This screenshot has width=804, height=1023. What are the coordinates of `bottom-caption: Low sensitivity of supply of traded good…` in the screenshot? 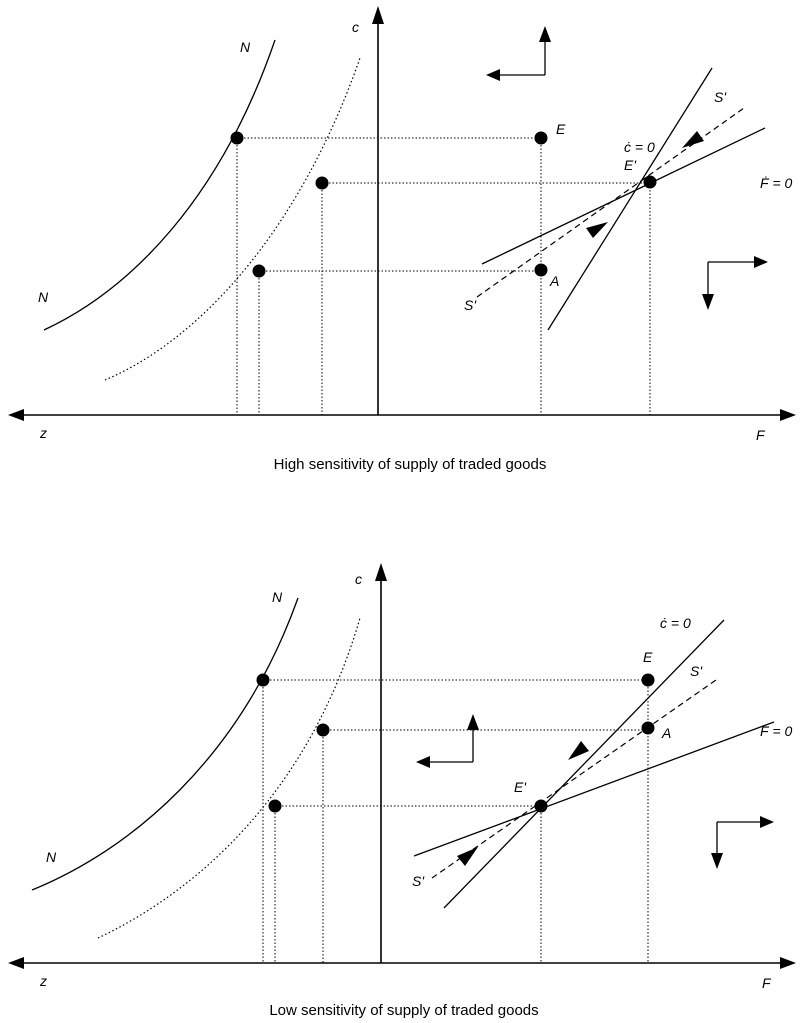 It's located at (403, 1010).